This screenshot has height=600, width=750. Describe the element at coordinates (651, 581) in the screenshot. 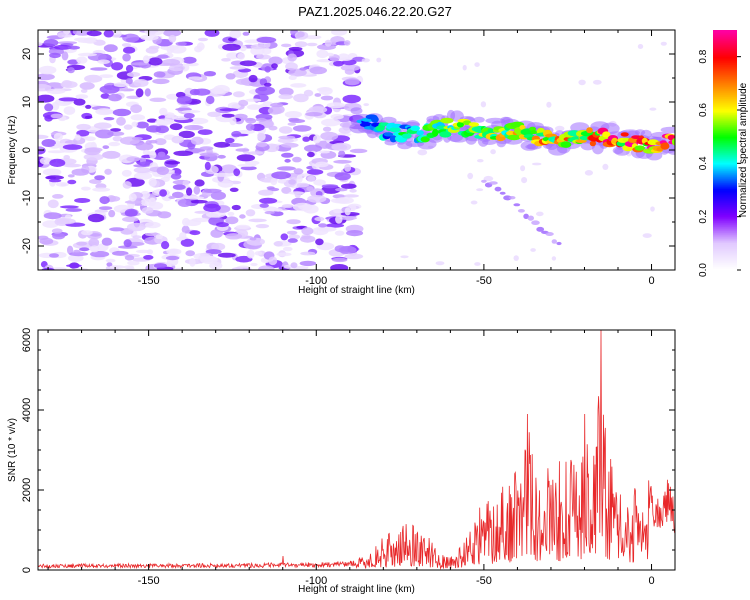

I see `x-tick-label: 0` at that location.